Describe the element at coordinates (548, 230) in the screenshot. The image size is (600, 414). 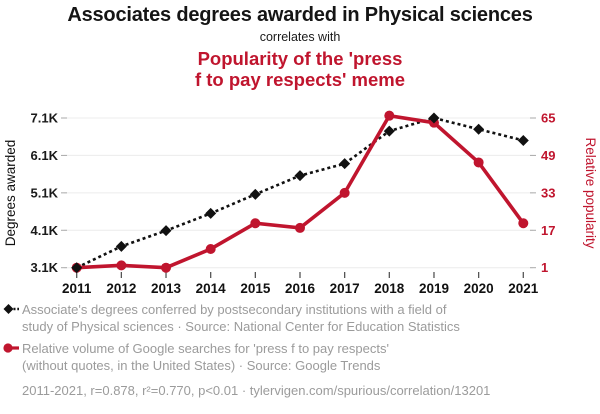
I see `right-axis-tick-label: 17` at that location.